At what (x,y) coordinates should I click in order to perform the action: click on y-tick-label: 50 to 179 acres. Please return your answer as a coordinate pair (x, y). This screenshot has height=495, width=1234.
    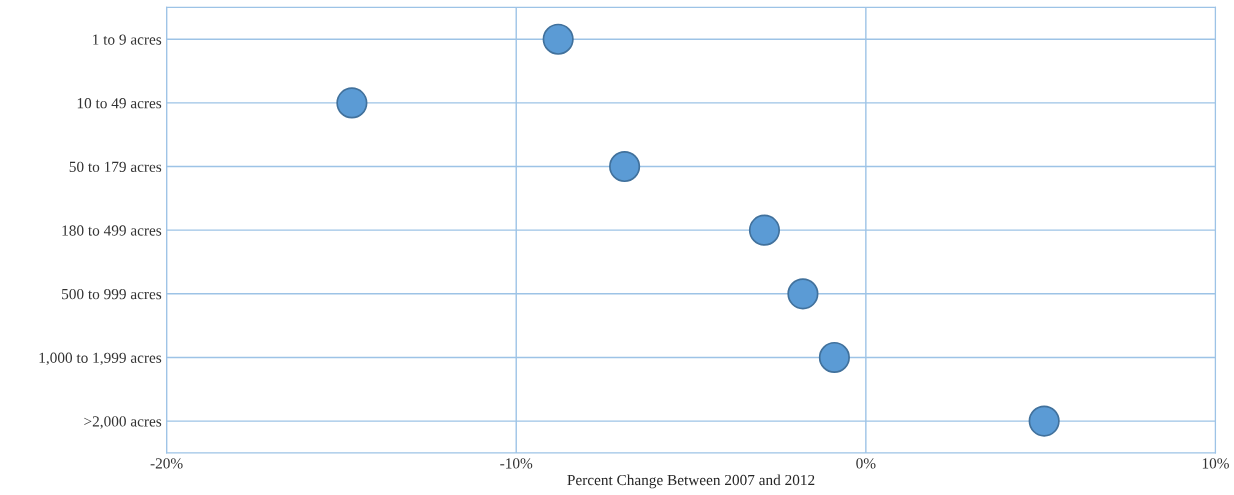
    Looking at the image, I should click on (115, 166).